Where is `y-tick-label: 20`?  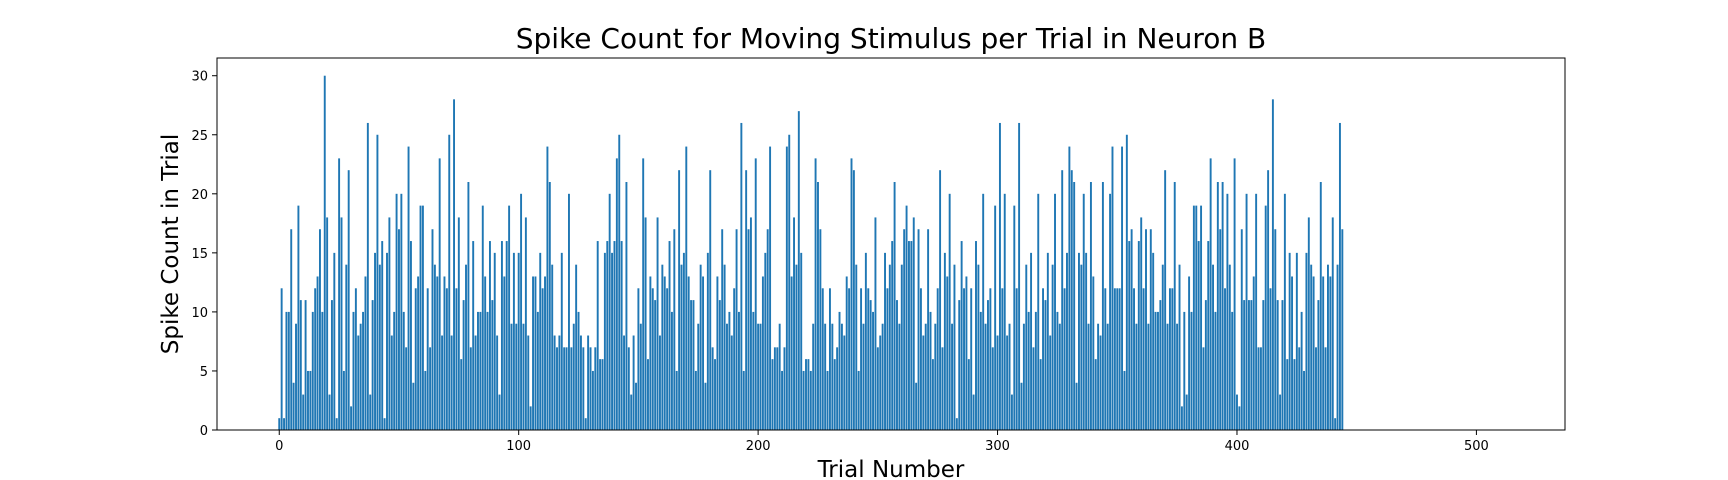 y-tick-label: 20 is located at coordinates (199, 195).